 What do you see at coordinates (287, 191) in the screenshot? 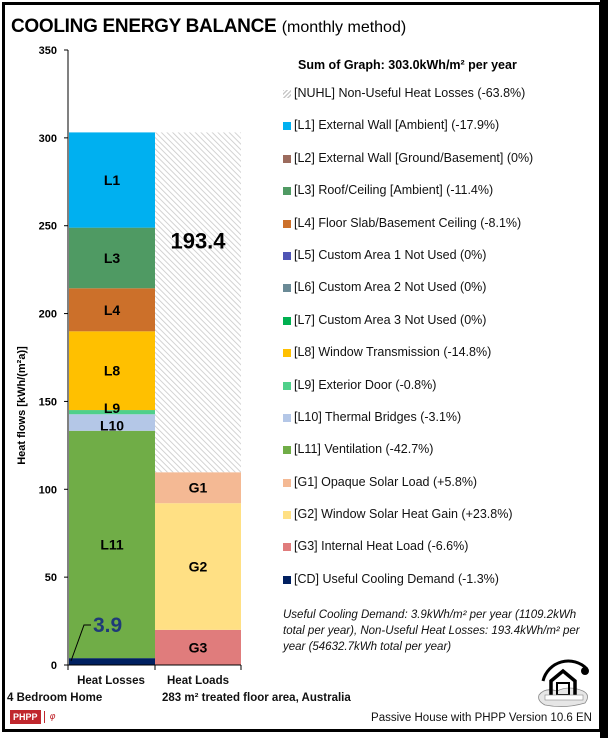
I see `legend-swatch-l3` at bounding box center [287, 191].